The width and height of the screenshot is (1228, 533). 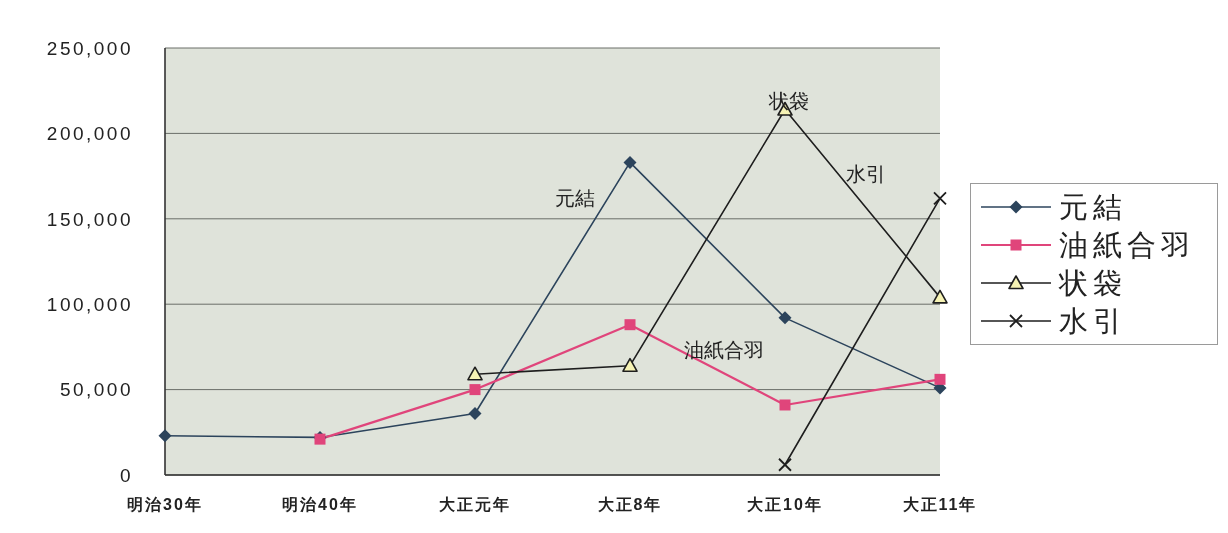 I want to click on annotation: 状袋, so click(x=788, y=100).